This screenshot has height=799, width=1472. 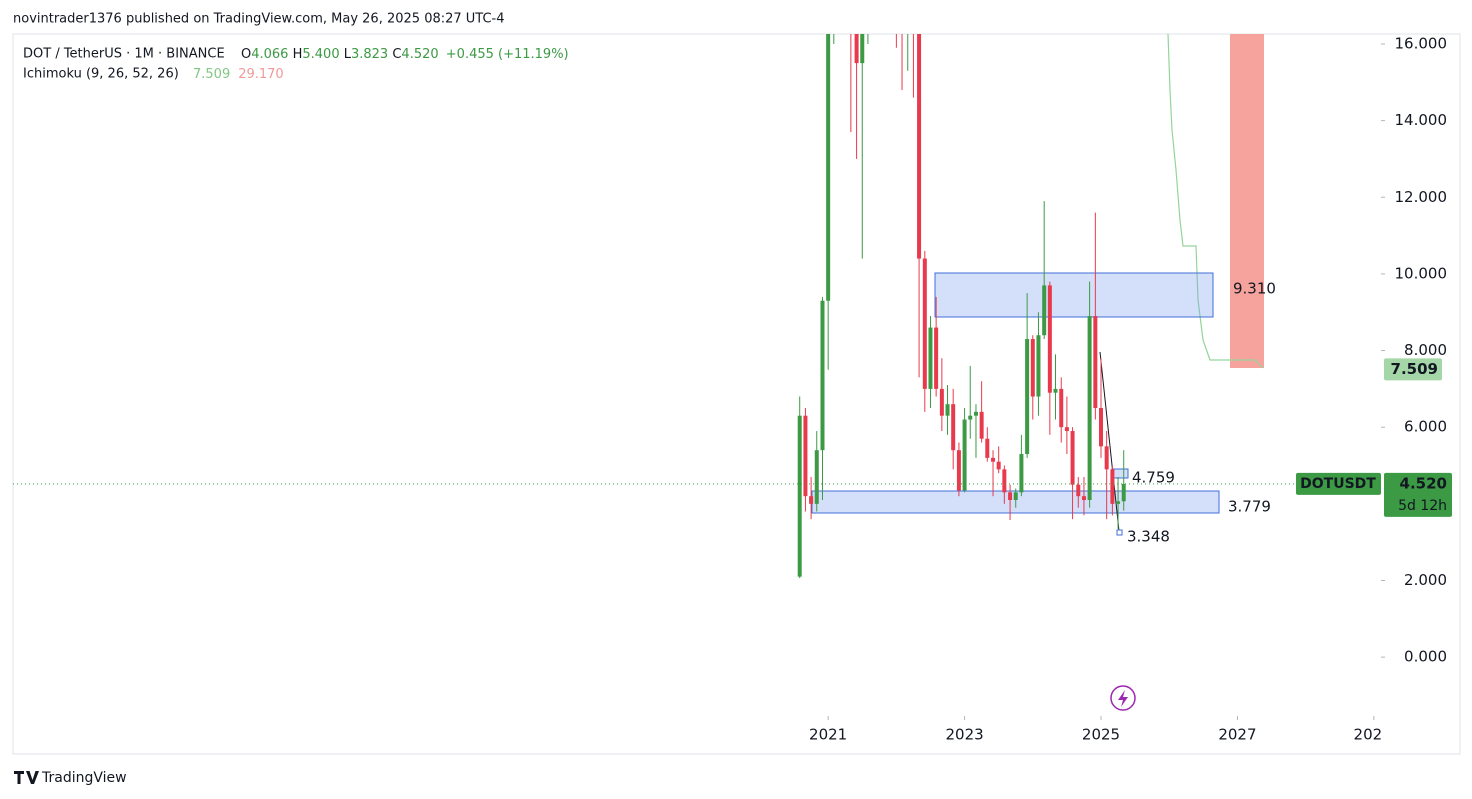 I want to click on x-tick-label: 2021, so click(x=828, y=735).